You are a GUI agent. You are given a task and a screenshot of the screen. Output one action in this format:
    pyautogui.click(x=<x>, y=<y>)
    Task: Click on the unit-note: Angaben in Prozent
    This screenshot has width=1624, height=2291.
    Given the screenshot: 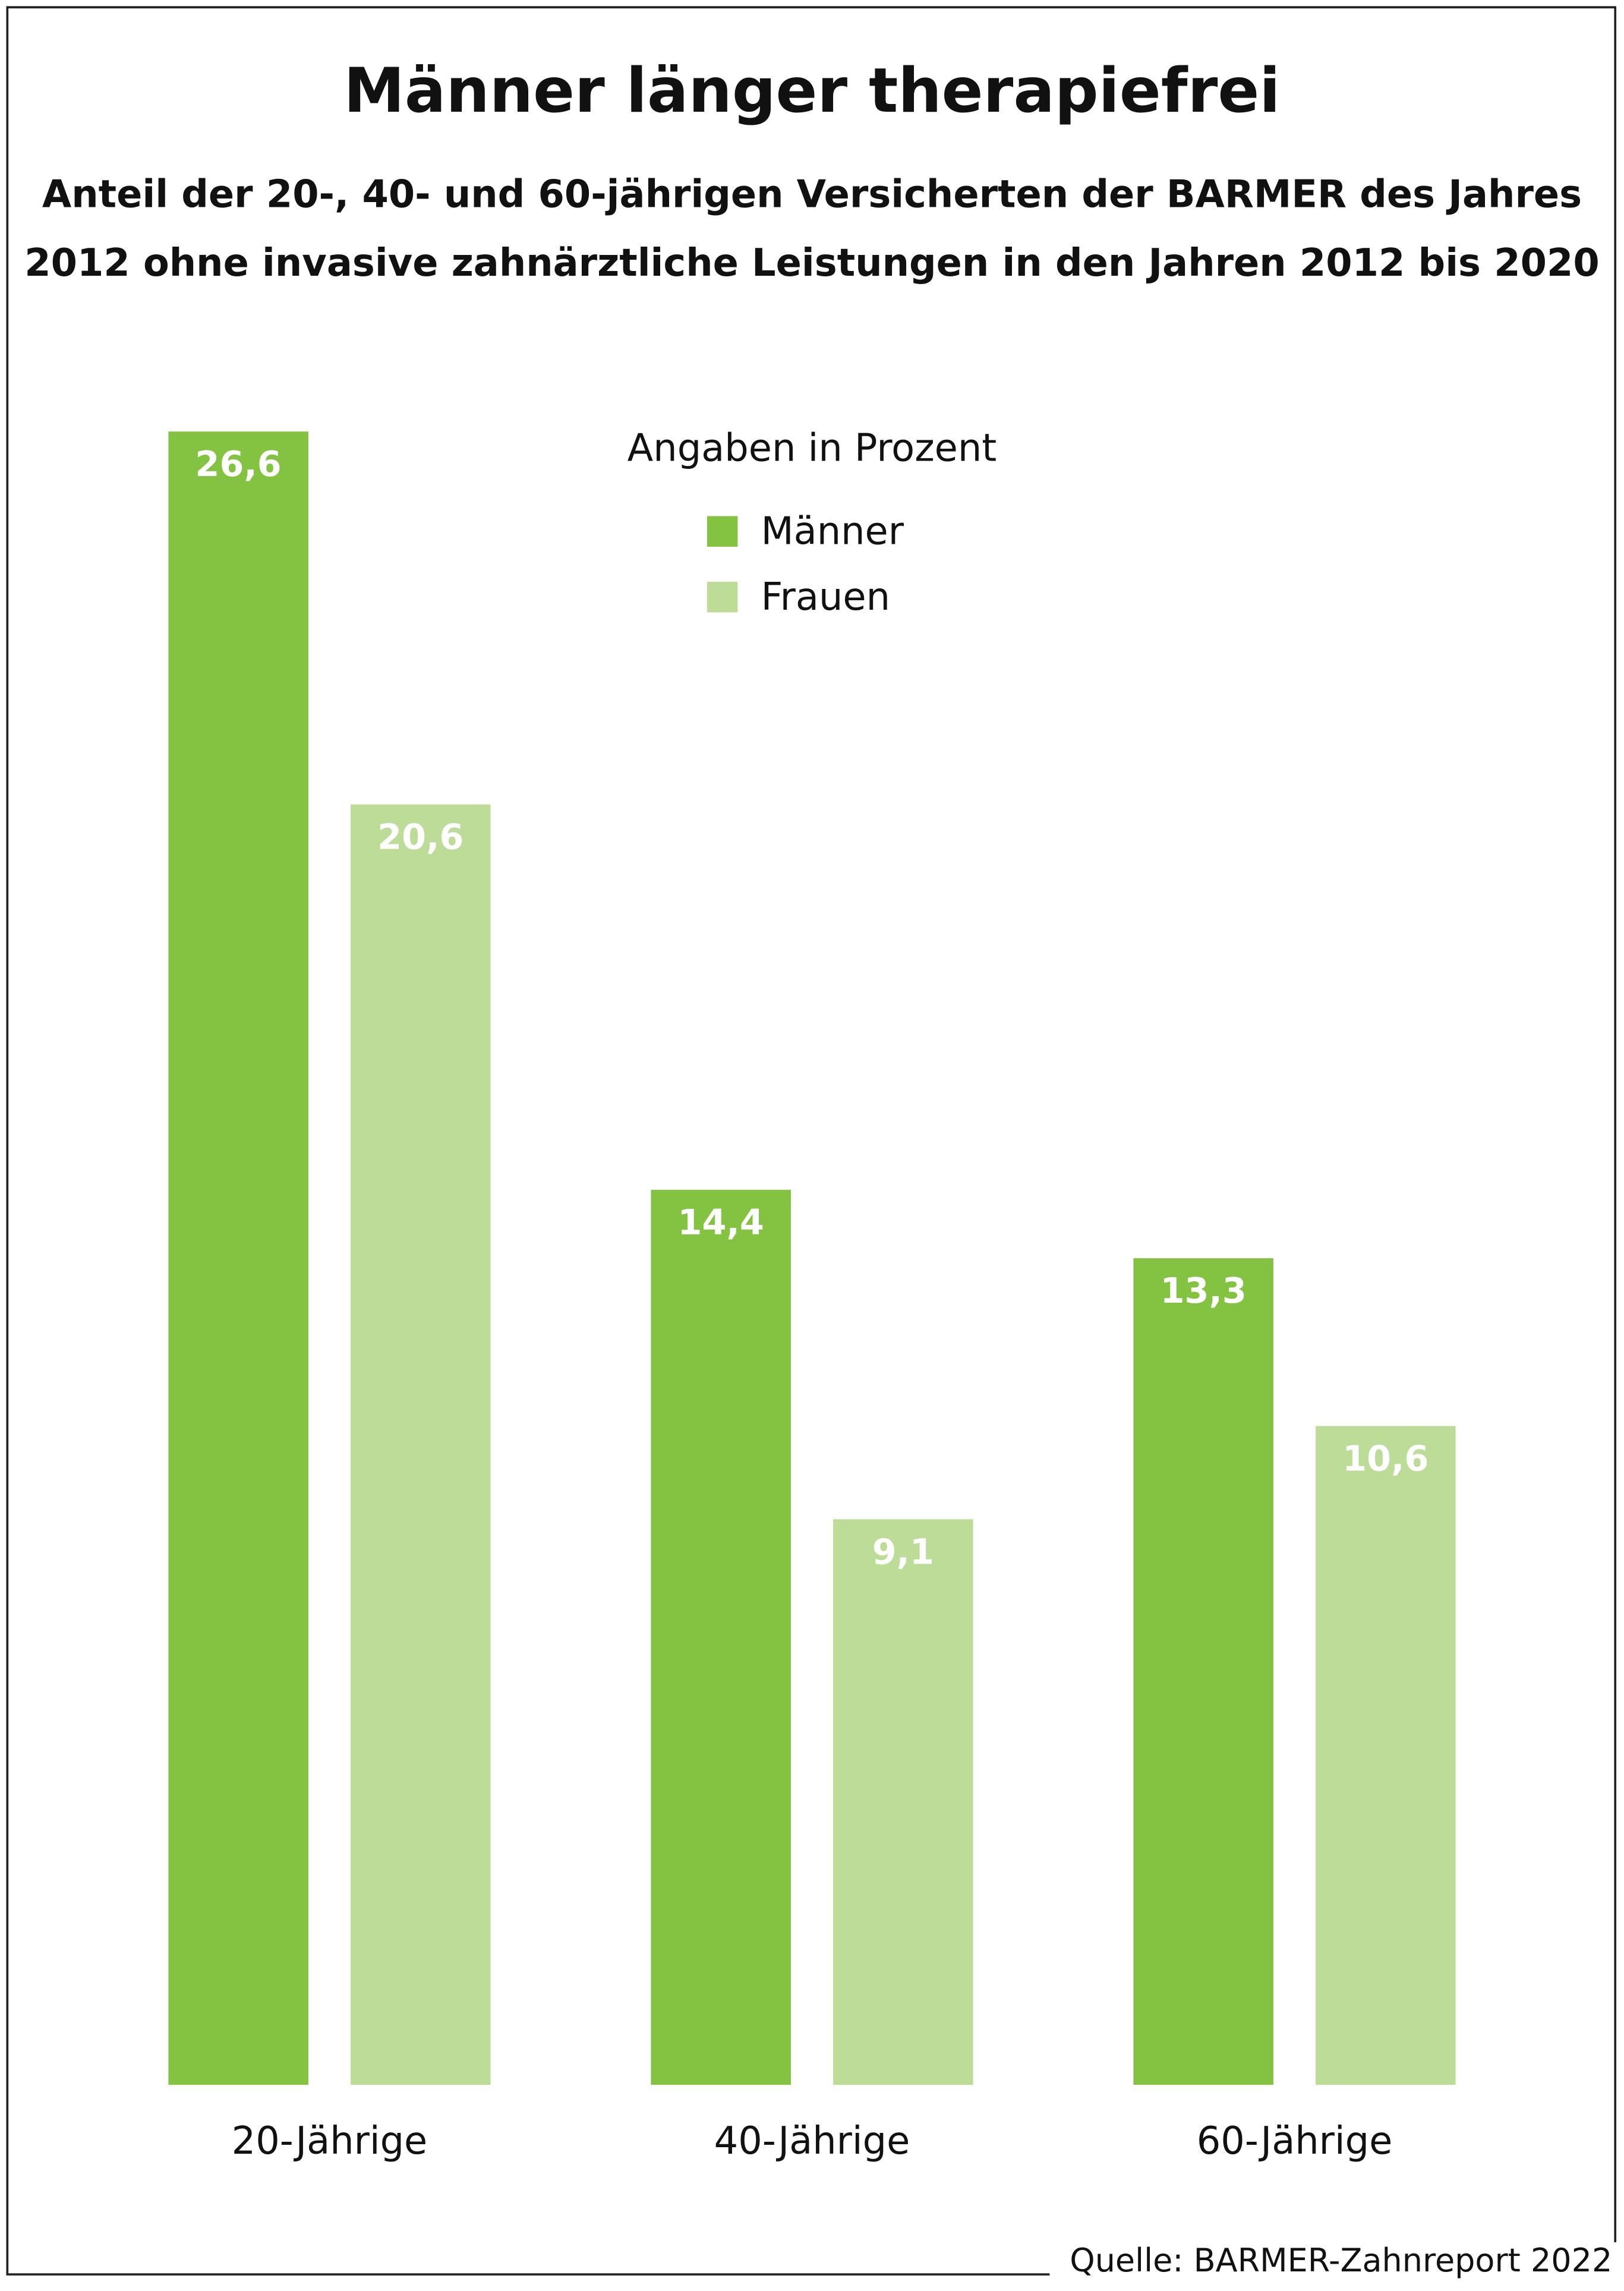 What is the action you would take?
    pyautogui.click(x=812, y=449)
    